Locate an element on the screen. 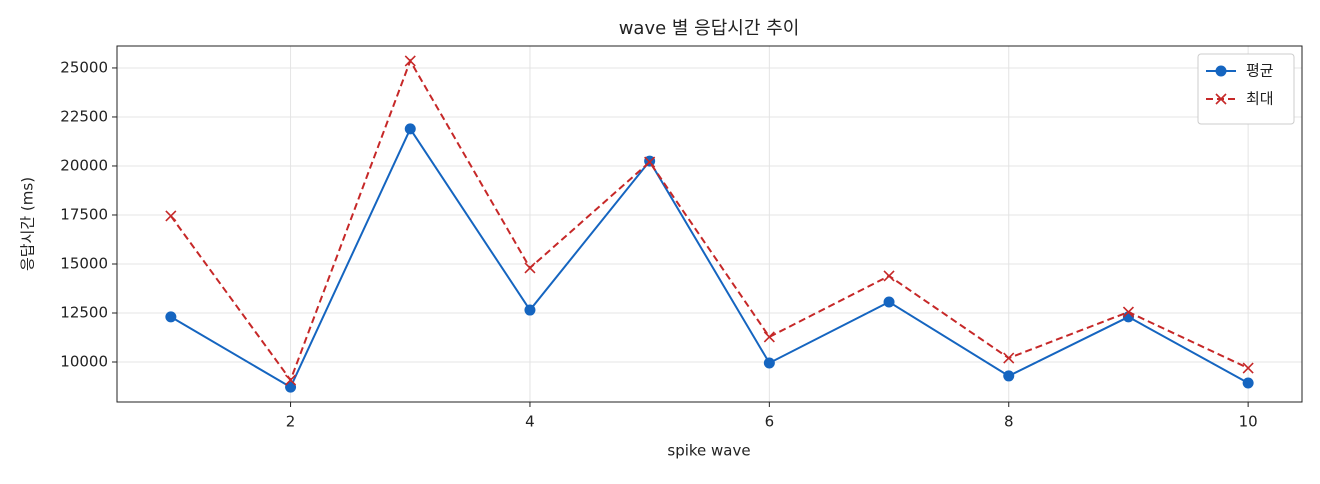 The height and width of the screenshot is (484, 1320). y-tick-label: 20000 is located at coordinates (84, 165).